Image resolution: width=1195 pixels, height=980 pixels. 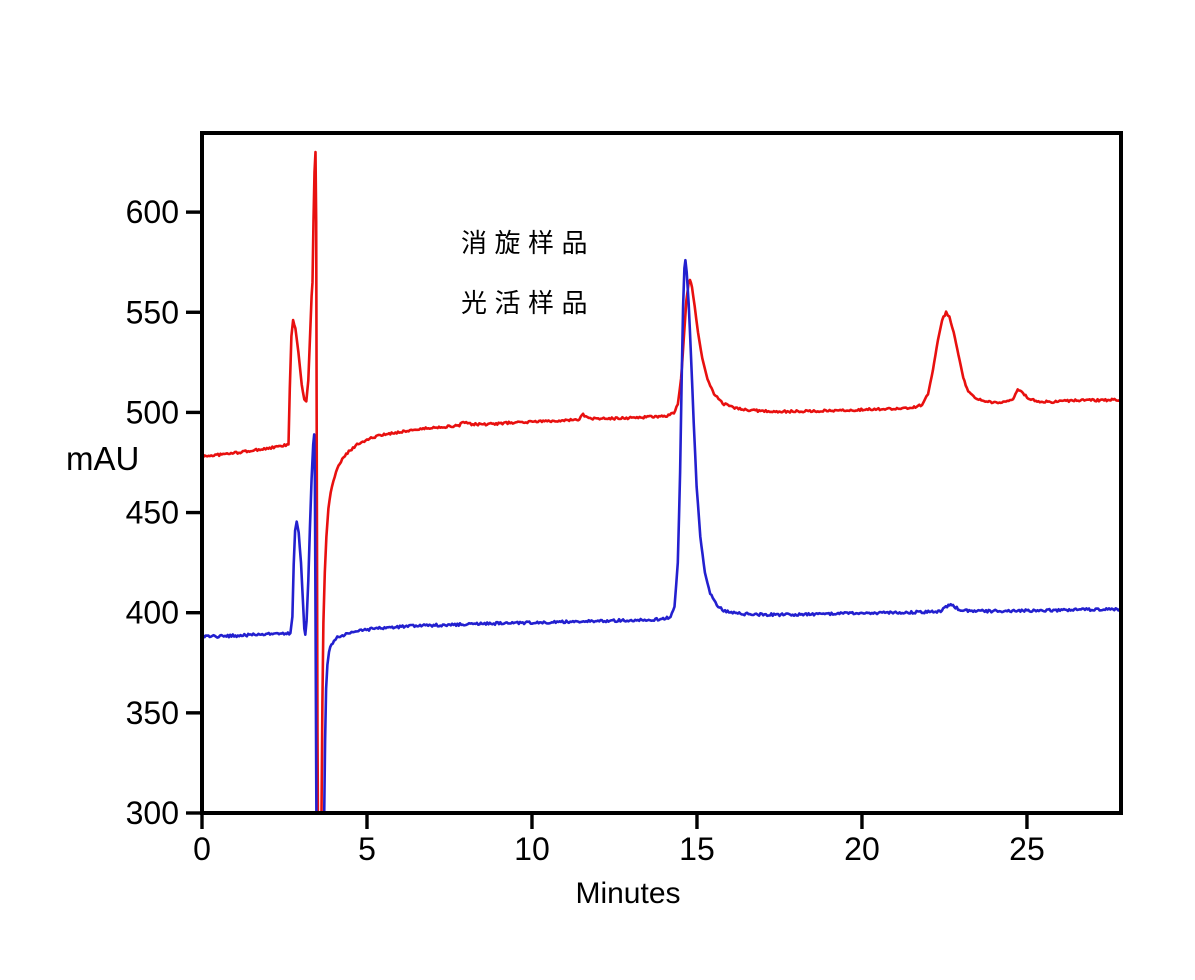 What do you see at coordinates (1027, 849) in the screenshot?
I see `x-tick-label: 25` at bounding box center [1027, 849].